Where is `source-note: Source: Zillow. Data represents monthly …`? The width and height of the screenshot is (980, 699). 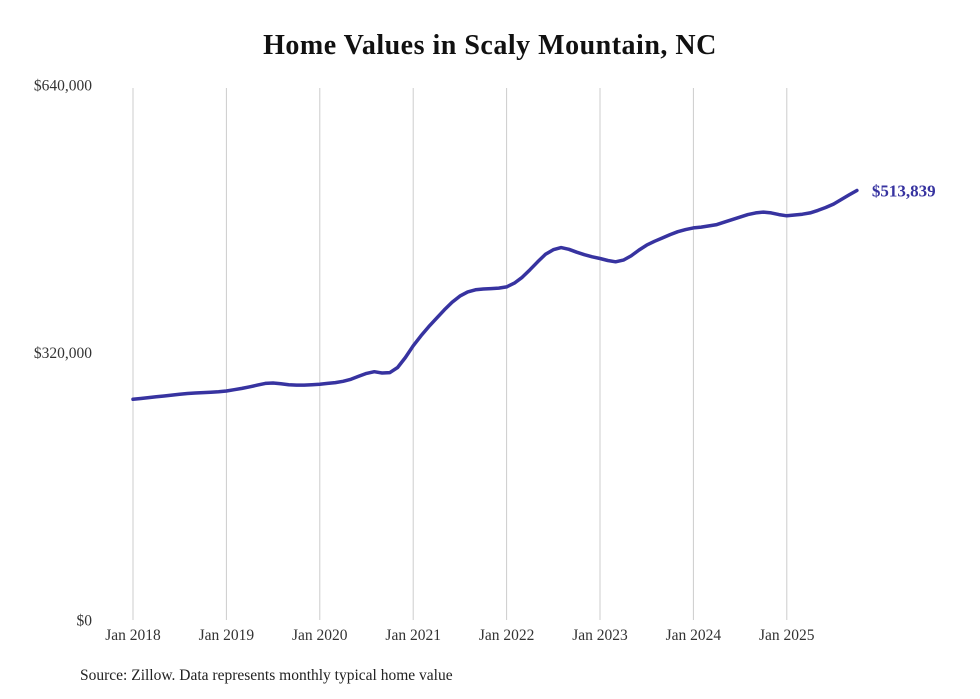
source-note: Source: Zillow. Data represents monthly … is located at coordinates (266, 675).